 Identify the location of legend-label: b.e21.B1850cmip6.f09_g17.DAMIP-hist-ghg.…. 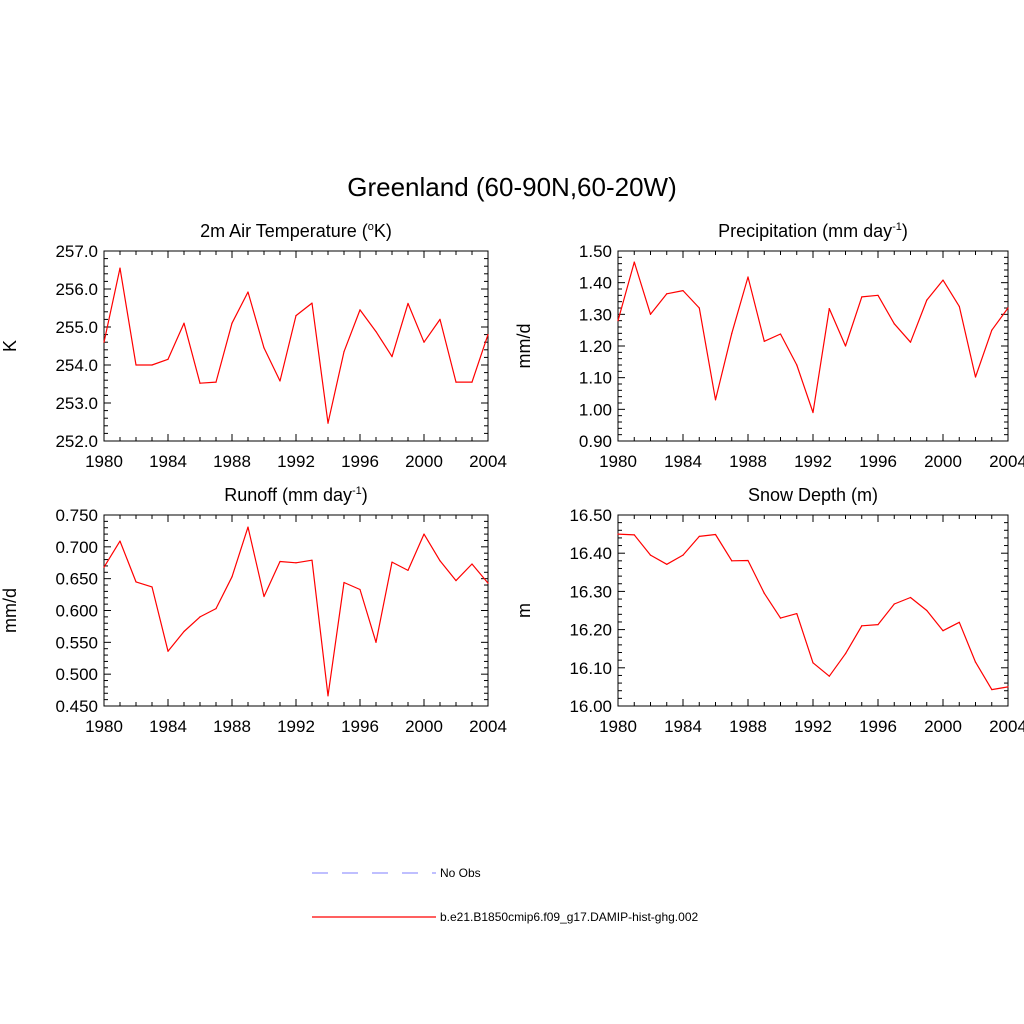
(569, 917).